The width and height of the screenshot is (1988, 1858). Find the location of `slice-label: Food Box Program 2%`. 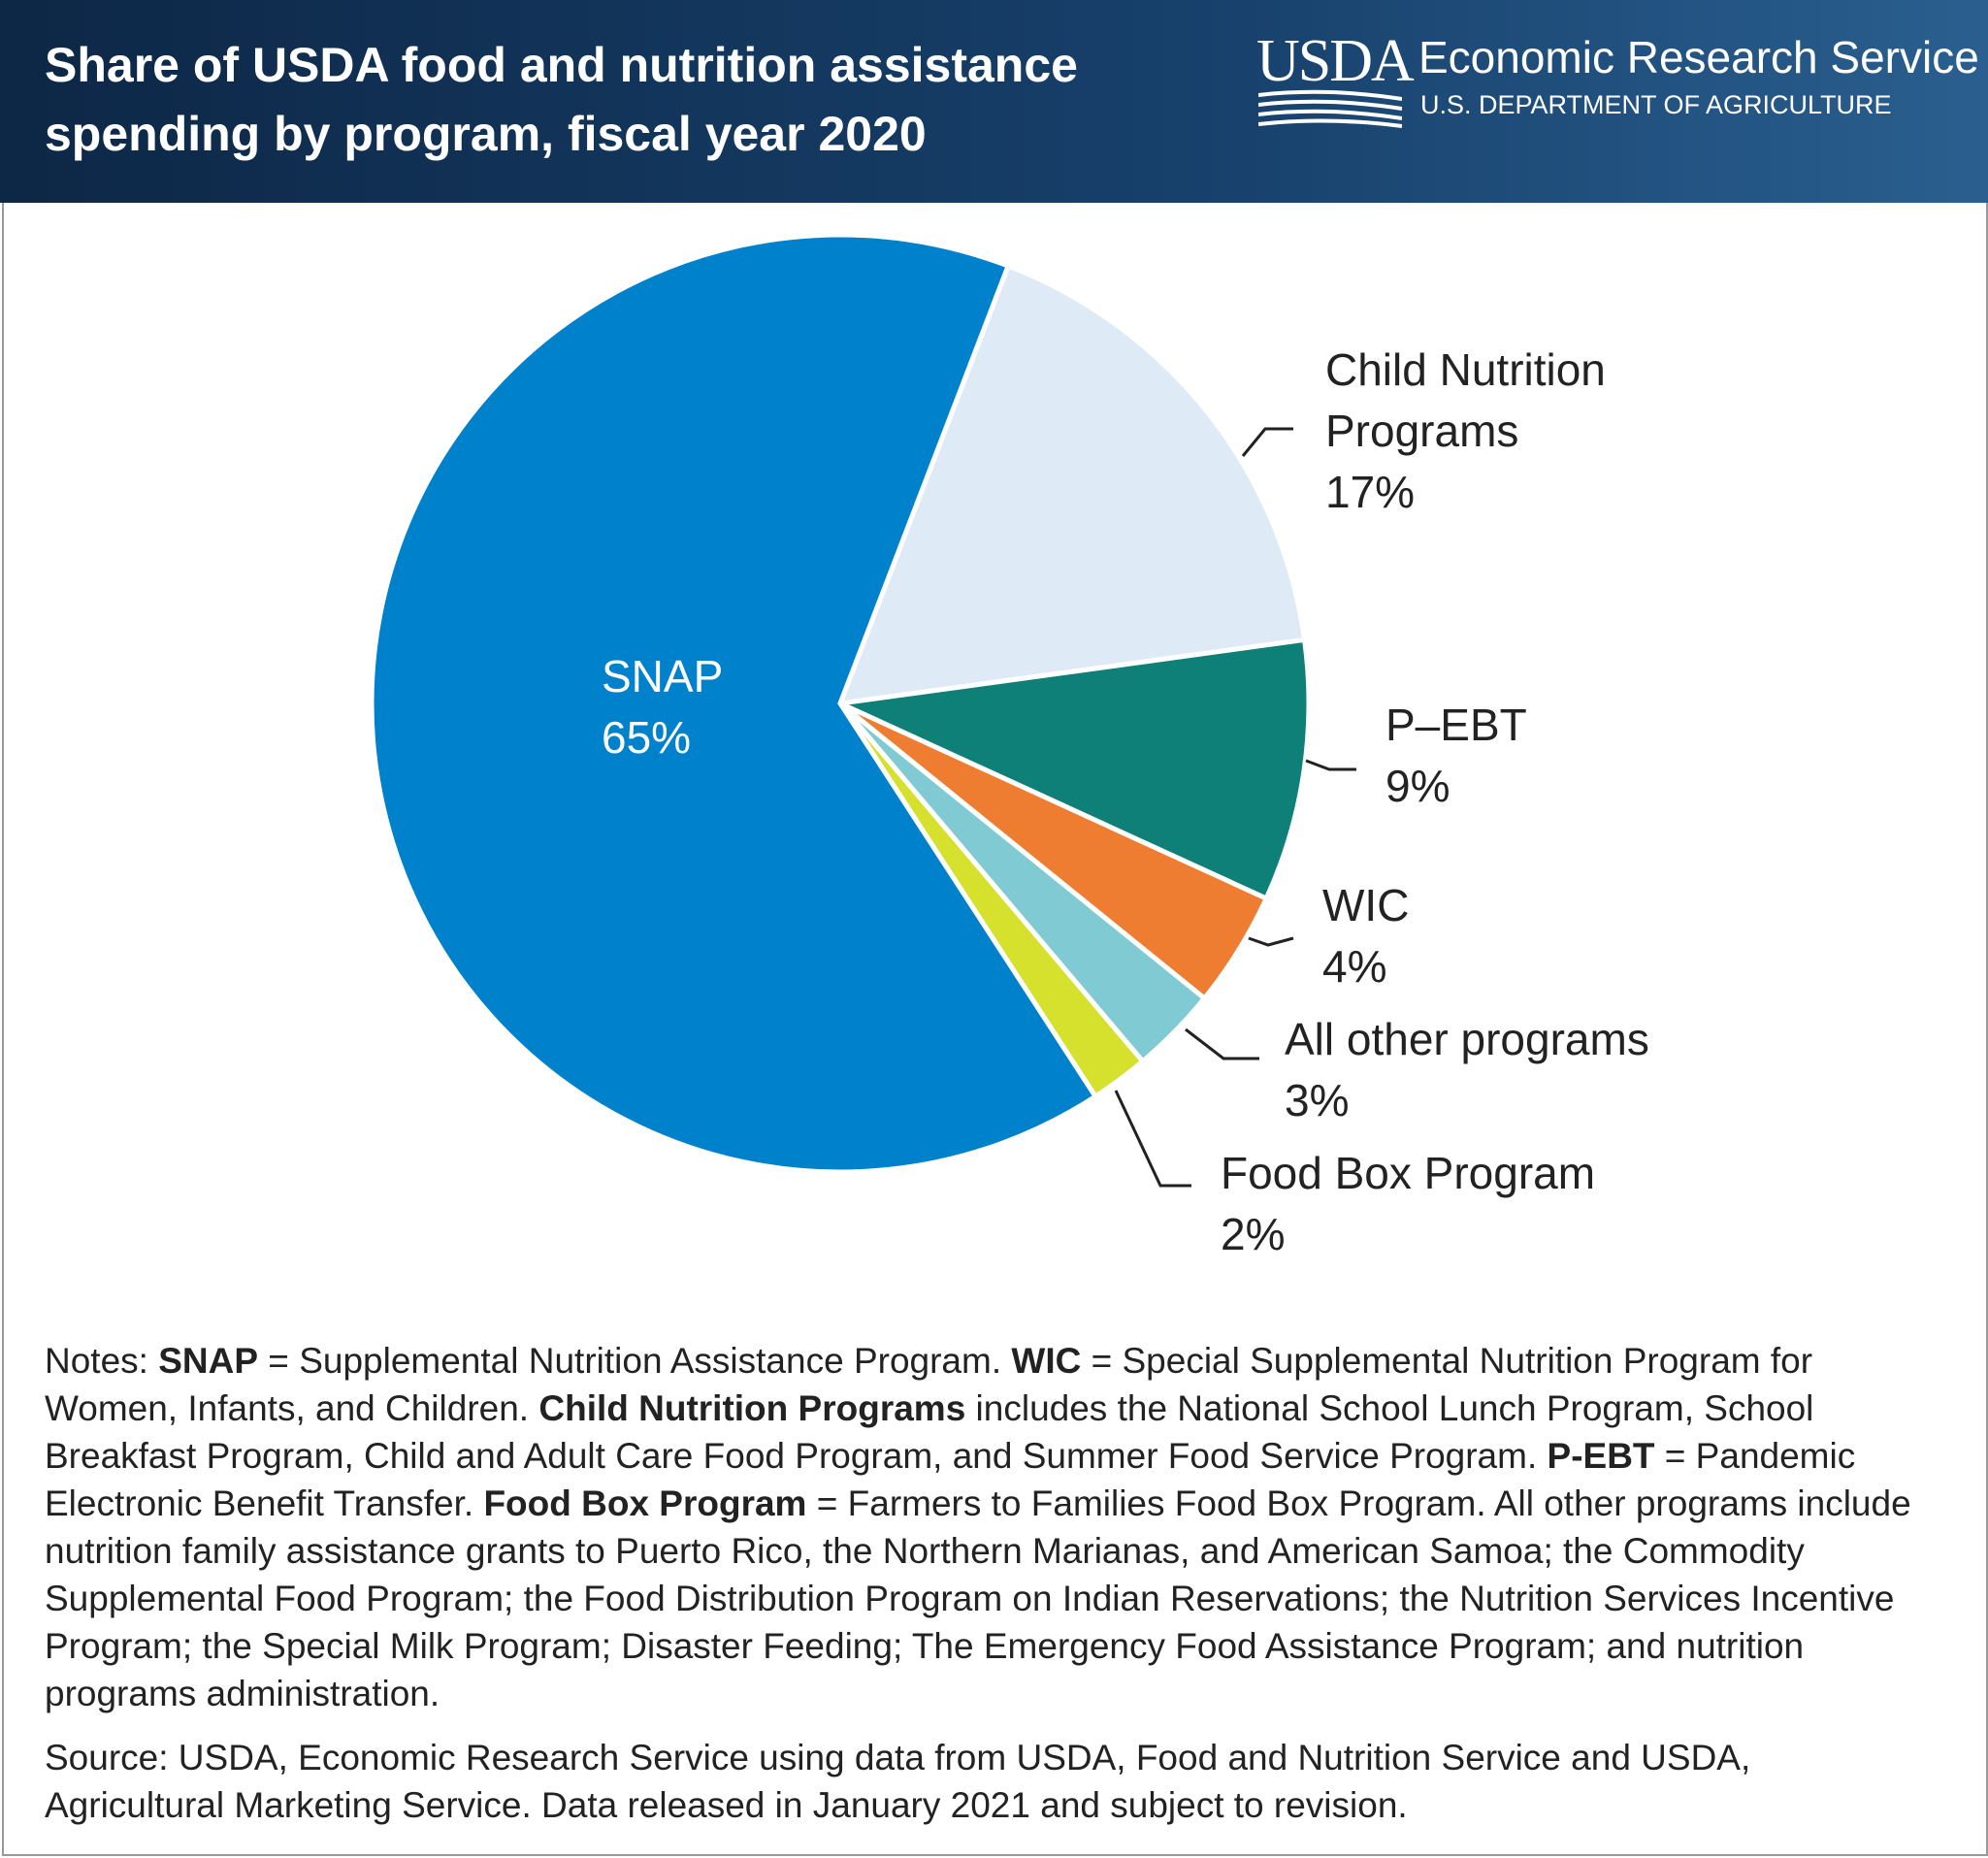

slice-label: Food Box Program 2% is located at coordinates (1512, 1204).